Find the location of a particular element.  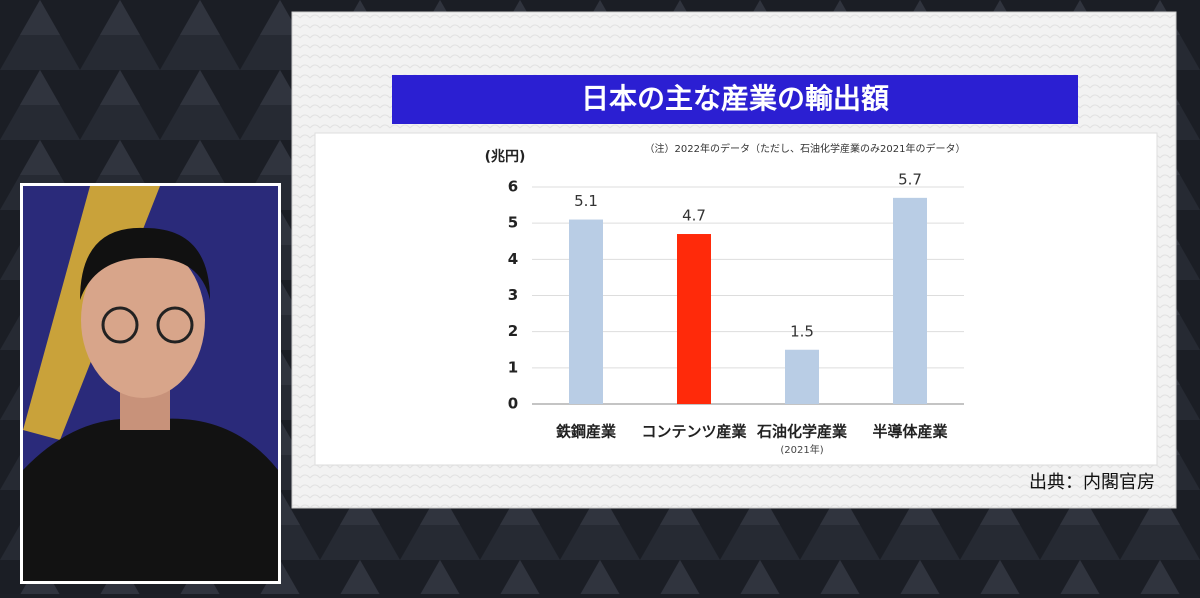

y-unit: (兆円) is located at coordinates (505, 157).